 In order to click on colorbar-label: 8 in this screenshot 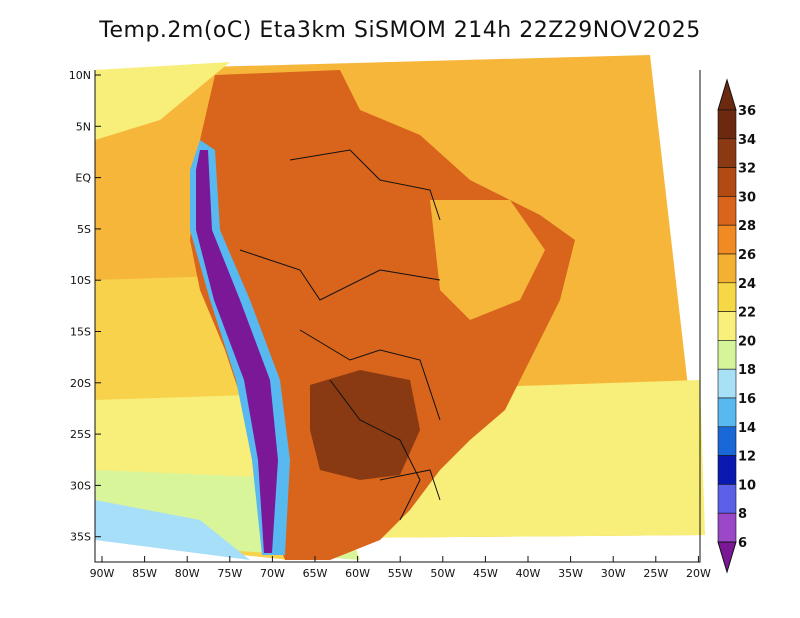, I will do `click(742, 514)`.